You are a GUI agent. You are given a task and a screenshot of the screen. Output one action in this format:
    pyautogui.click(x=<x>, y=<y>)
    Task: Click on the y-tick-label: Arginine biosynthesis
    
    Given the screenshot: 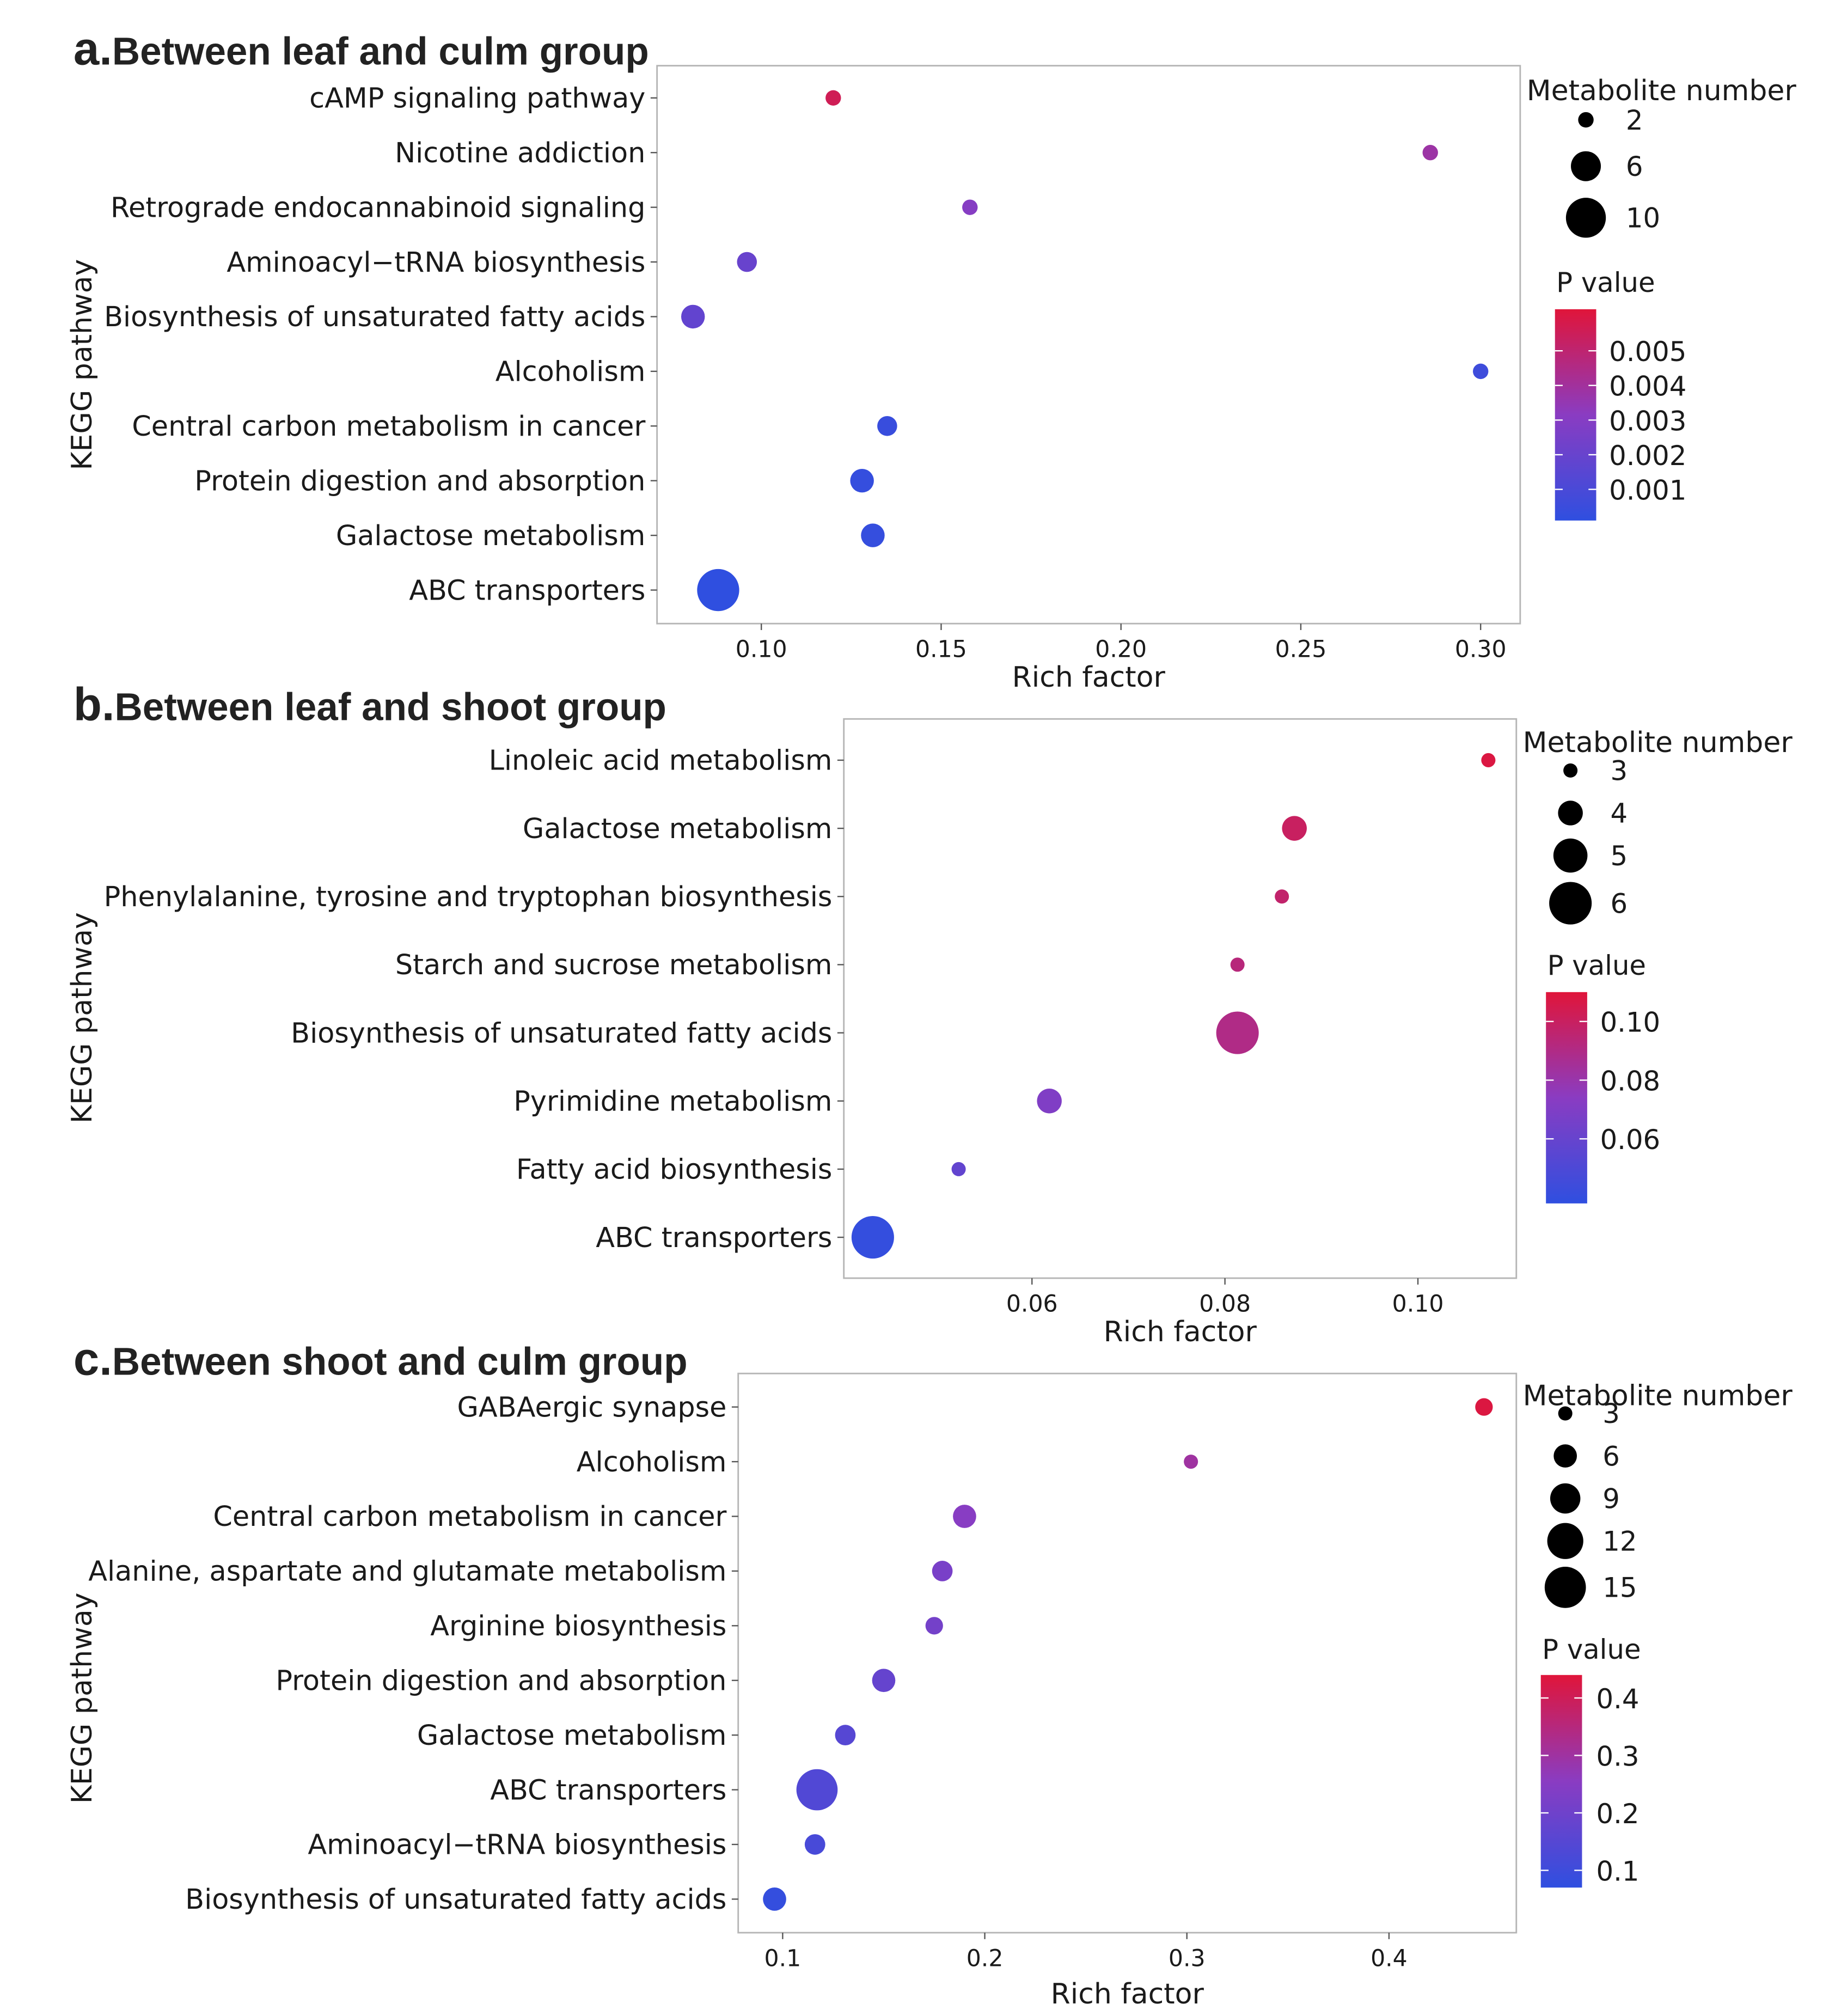 What is the action you would take?
    pyautogui.click(x=578, y=1626)
    